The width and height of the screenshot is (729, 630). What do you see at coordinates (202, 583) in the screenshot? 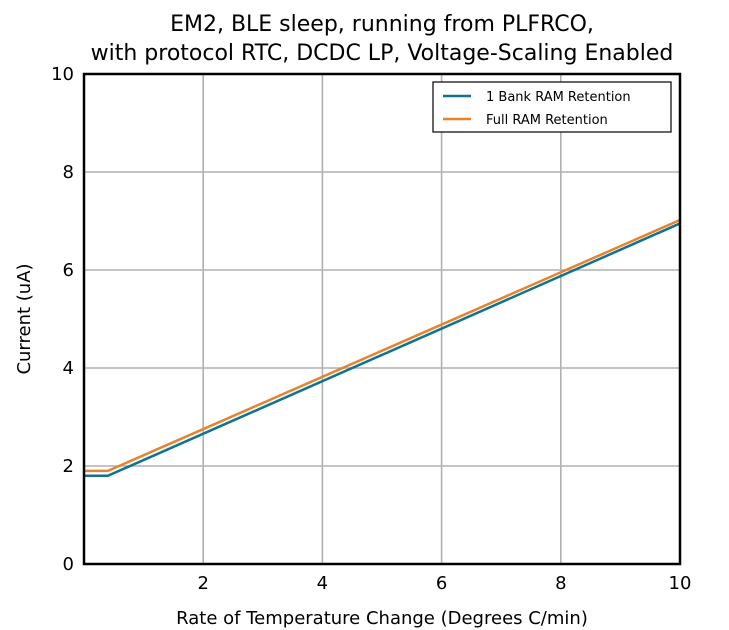
I see `x-tick-label: 2` at bounding box center [202, 583].